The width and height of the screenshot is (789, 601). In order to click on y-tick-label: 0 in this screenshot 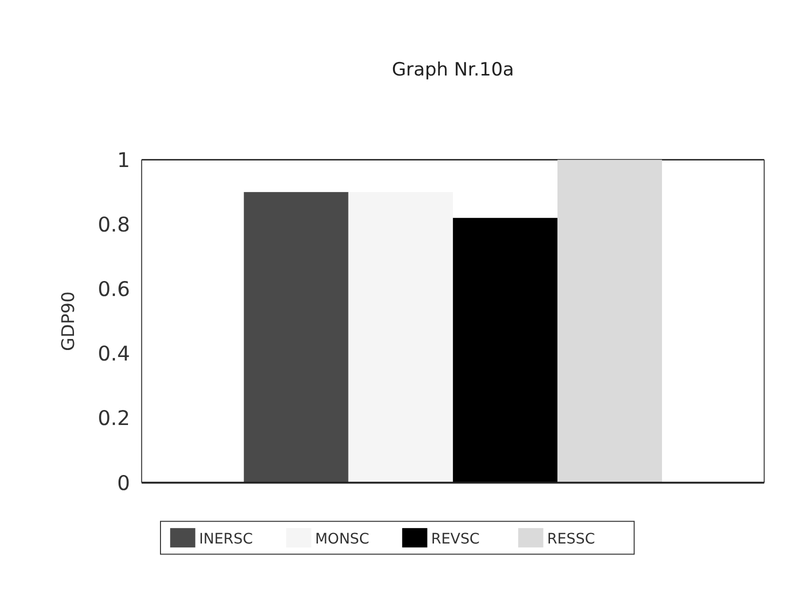, I will do `click(123, 482)`.